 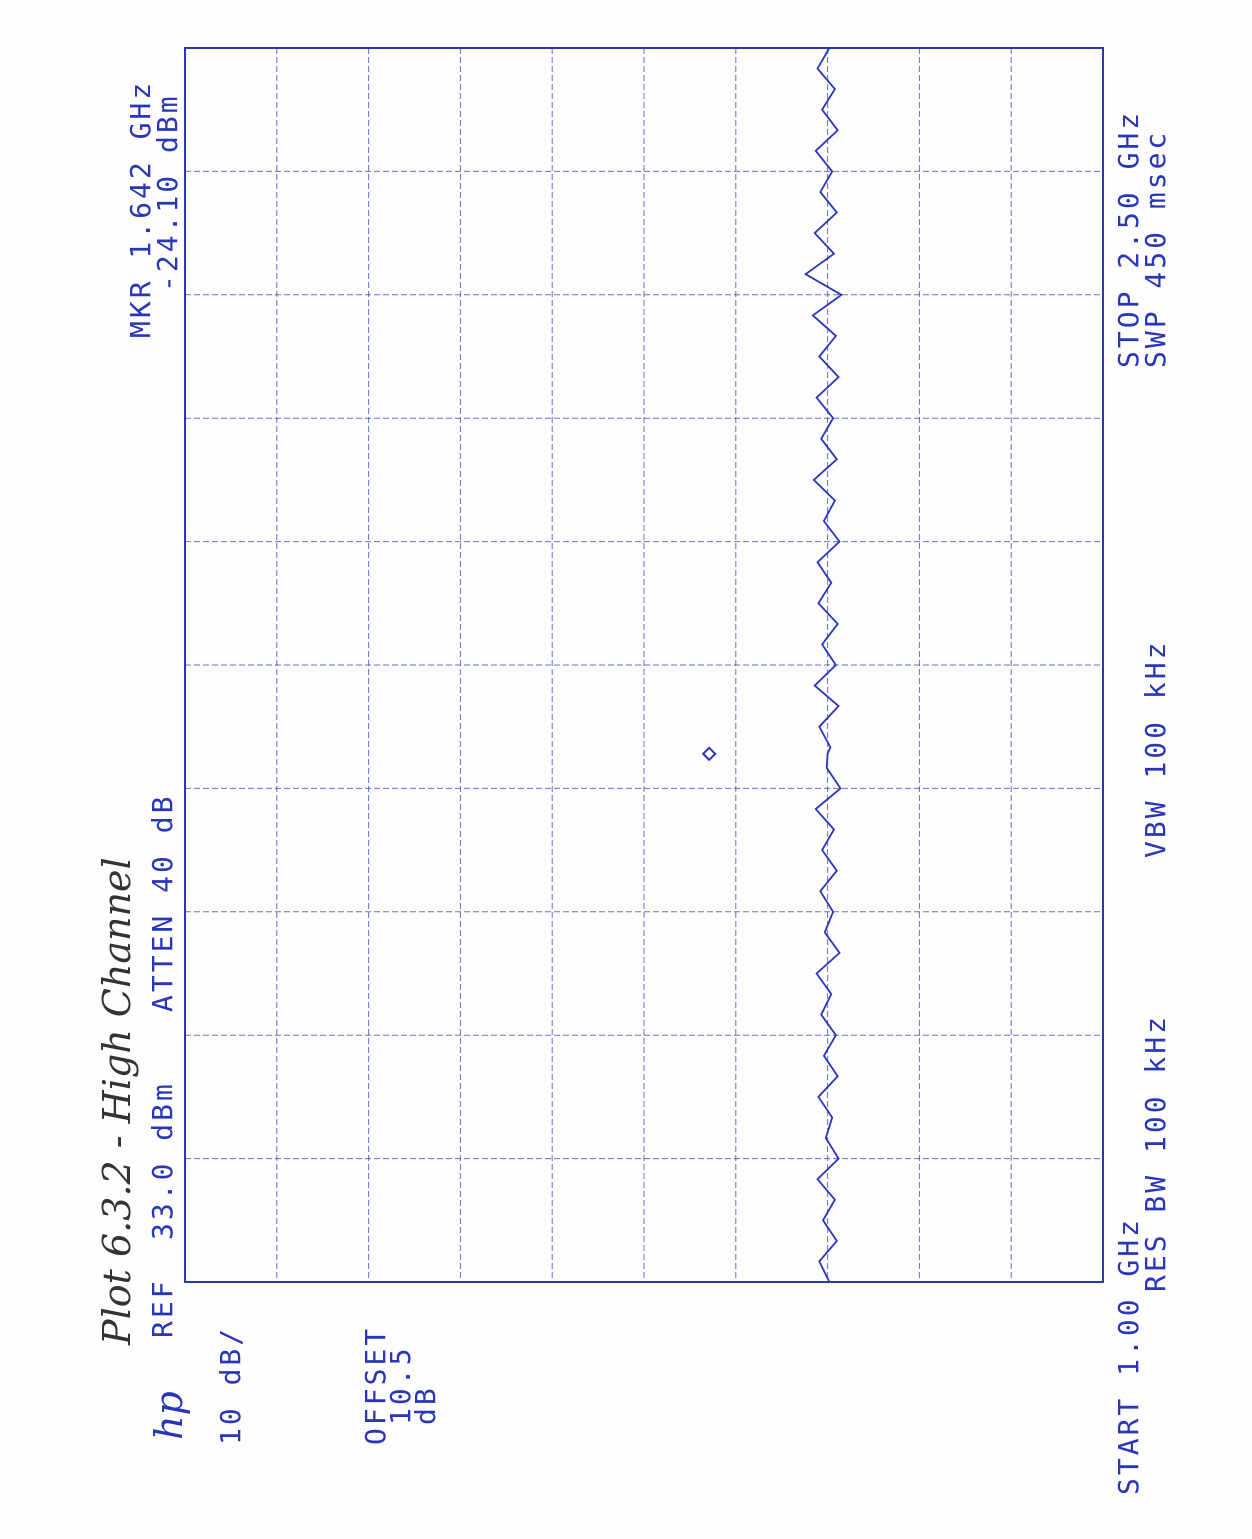 What do you see at coordinates (823, 665) in the screenshot?
I see `trace` at bounding box center [823, 665].